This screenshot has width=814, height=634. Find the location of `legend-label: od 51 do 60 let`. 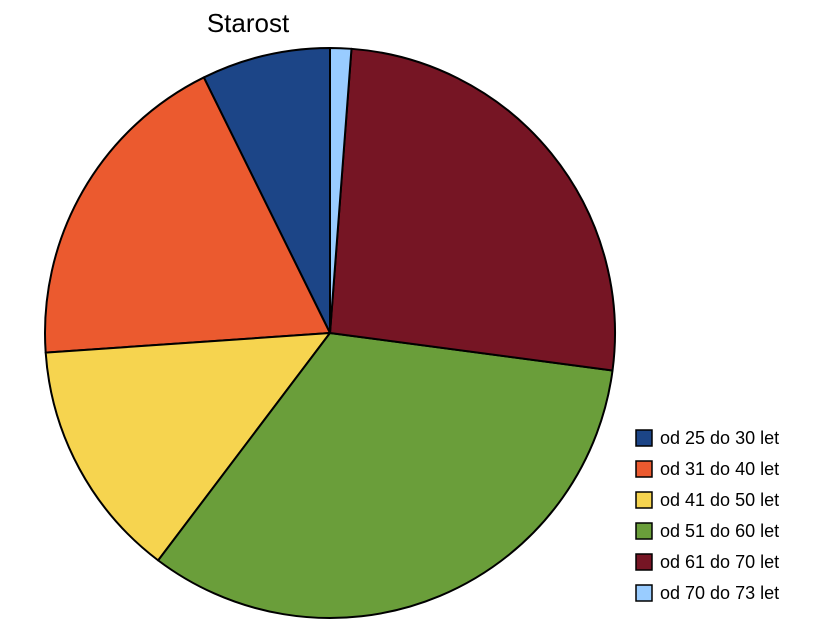

legend-label: od 51 do 60 let is located at coordinates (719, 531).